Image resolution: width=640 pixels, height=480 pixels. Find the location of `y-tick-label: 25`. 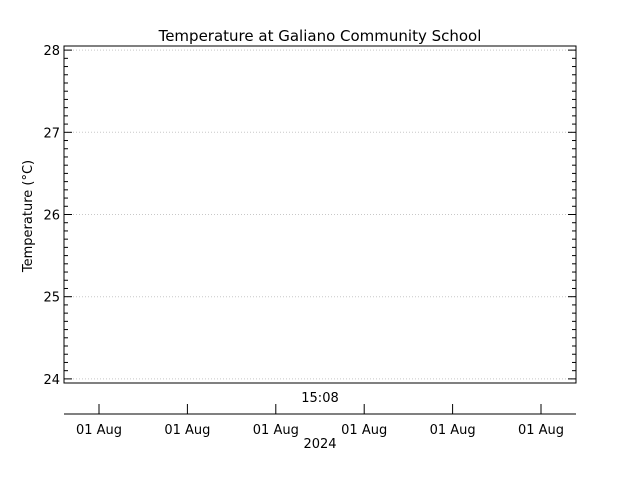

y-tick-label: 25 is located at coordinates (51, 298).